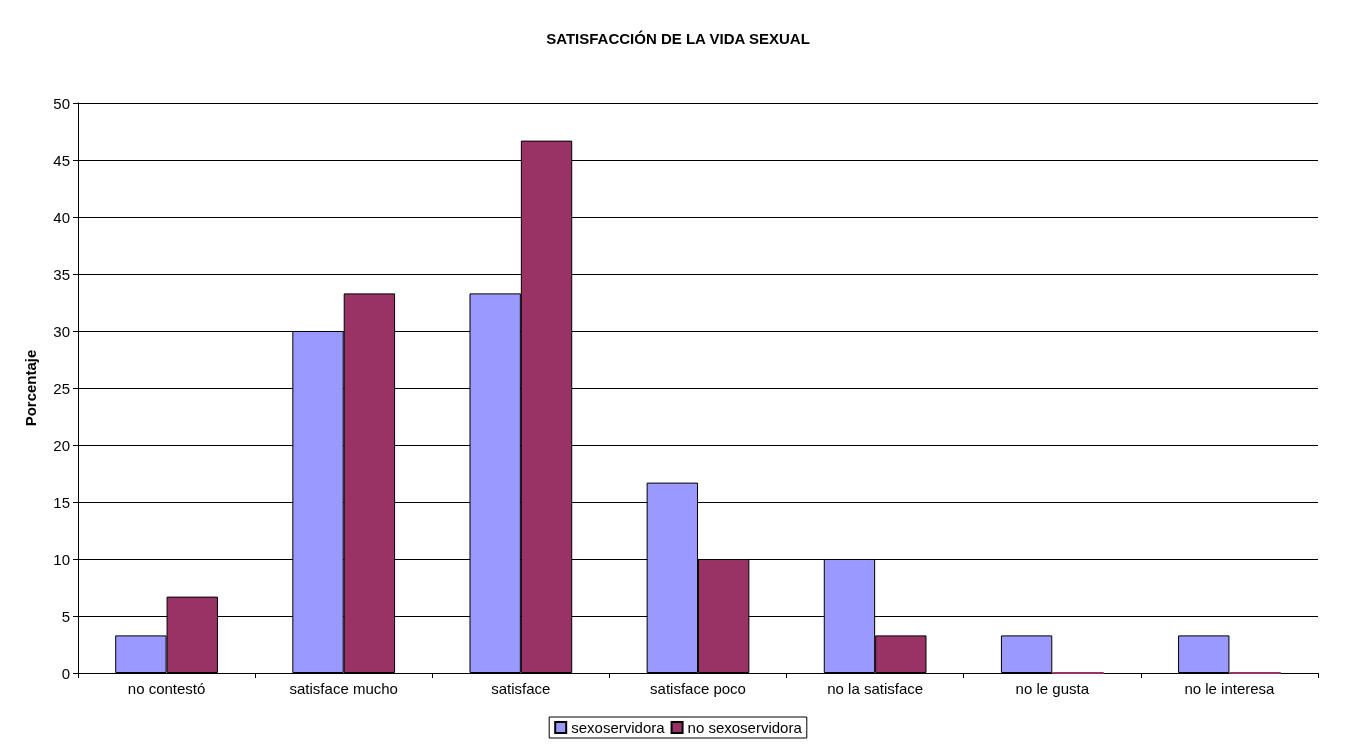  I want to click on legend-label: no sexoservidora, so click(745, 727).